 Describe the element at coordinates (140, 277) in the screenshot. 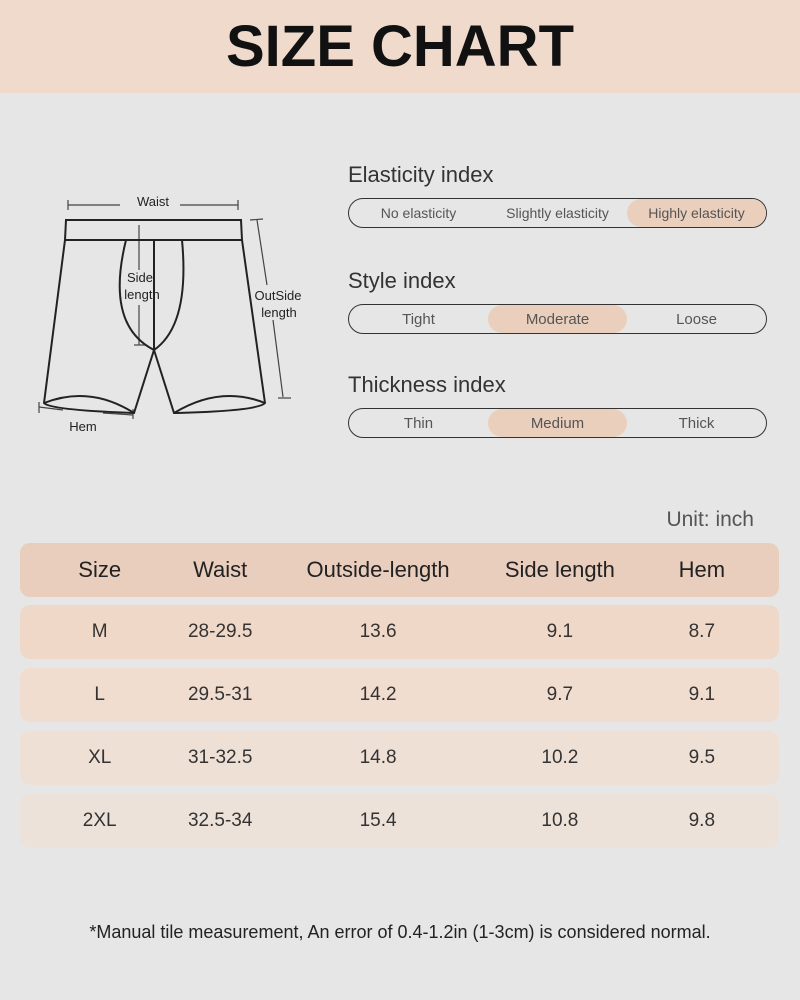

I see `side-length-label: Side` at that location.